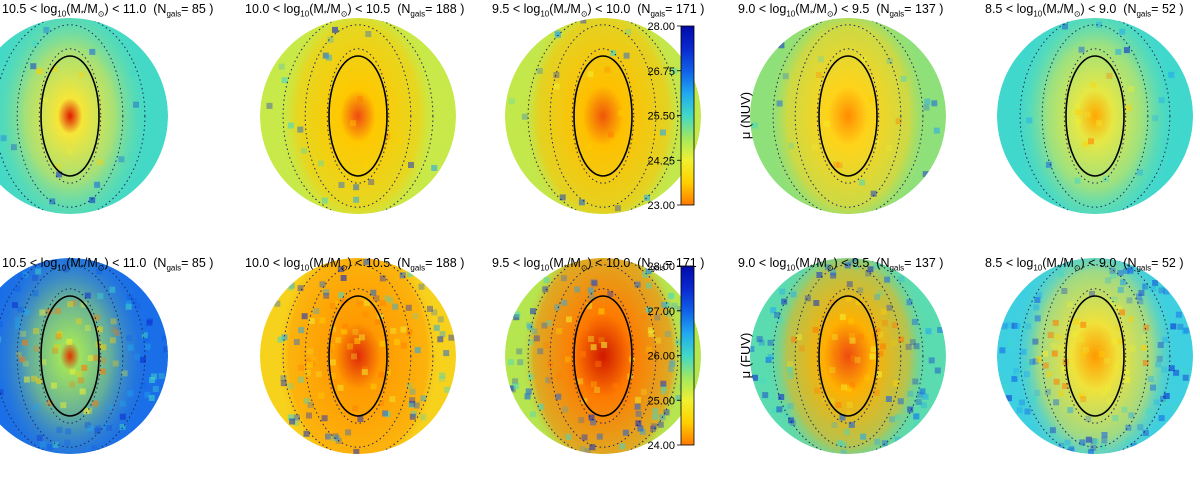  Describe the element at coordinates (618, 263) in the screenshot. I see `mass-high: 10.0` at that location.